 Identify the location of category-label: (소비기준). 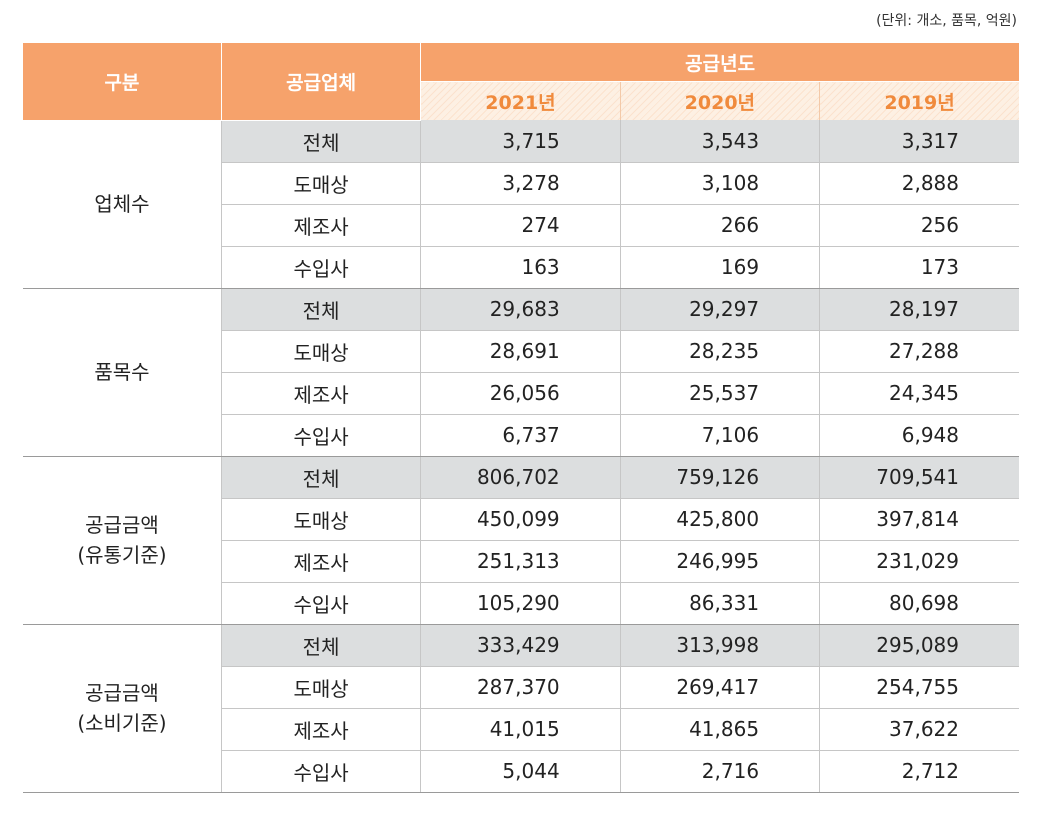
(122, 723).